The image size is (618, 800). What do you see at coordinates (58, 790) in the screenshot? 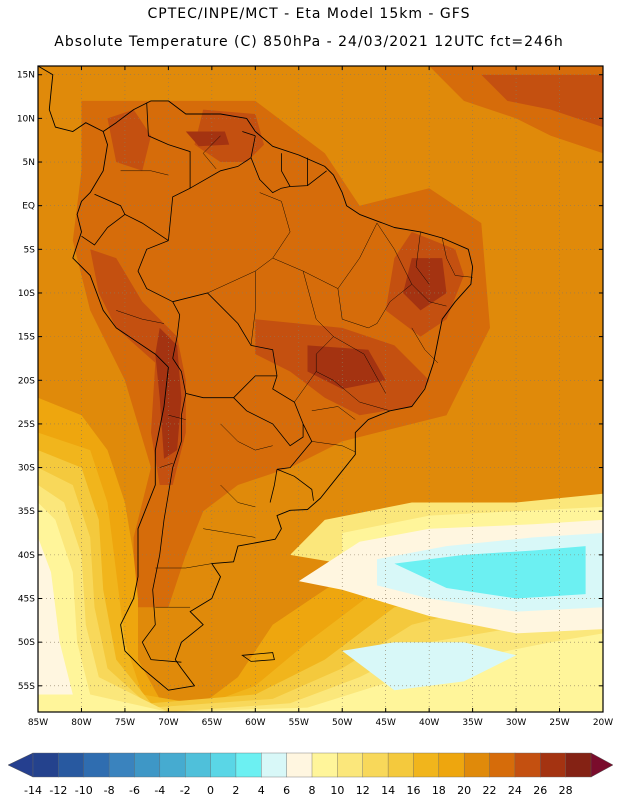
I see `colorbar-label: -12` at bounding box center [58, 790].